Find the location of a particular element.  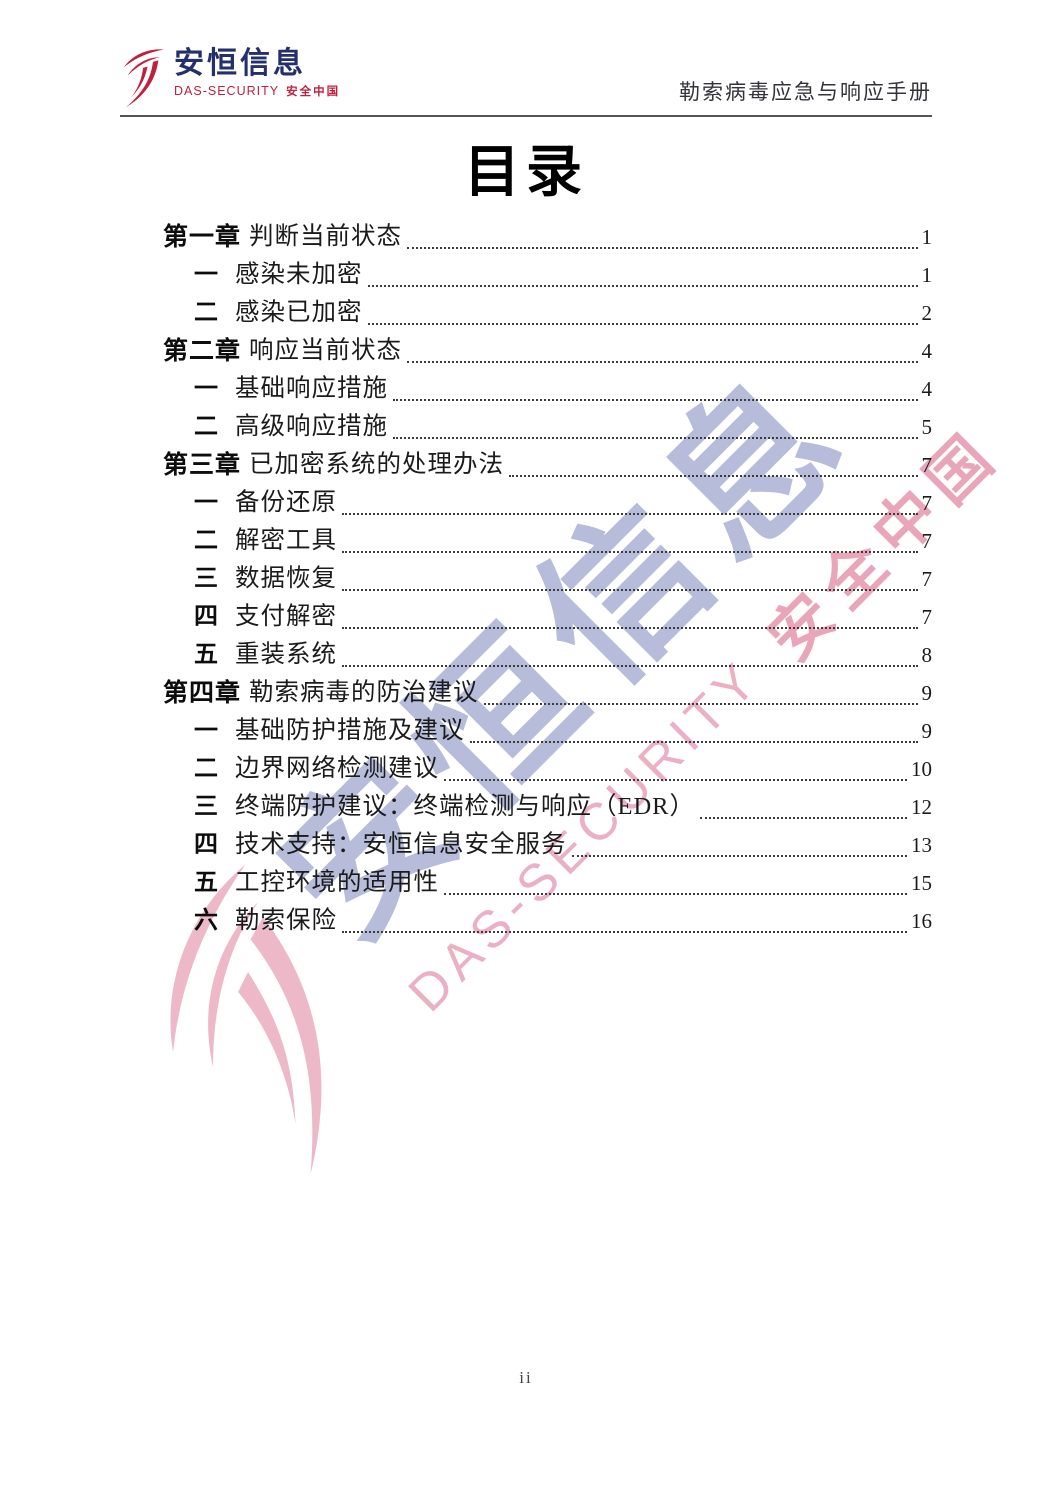

toc-entry-title: 终端防护建议：终端检测与响应（EDR） is located at coordinates (465, 806).